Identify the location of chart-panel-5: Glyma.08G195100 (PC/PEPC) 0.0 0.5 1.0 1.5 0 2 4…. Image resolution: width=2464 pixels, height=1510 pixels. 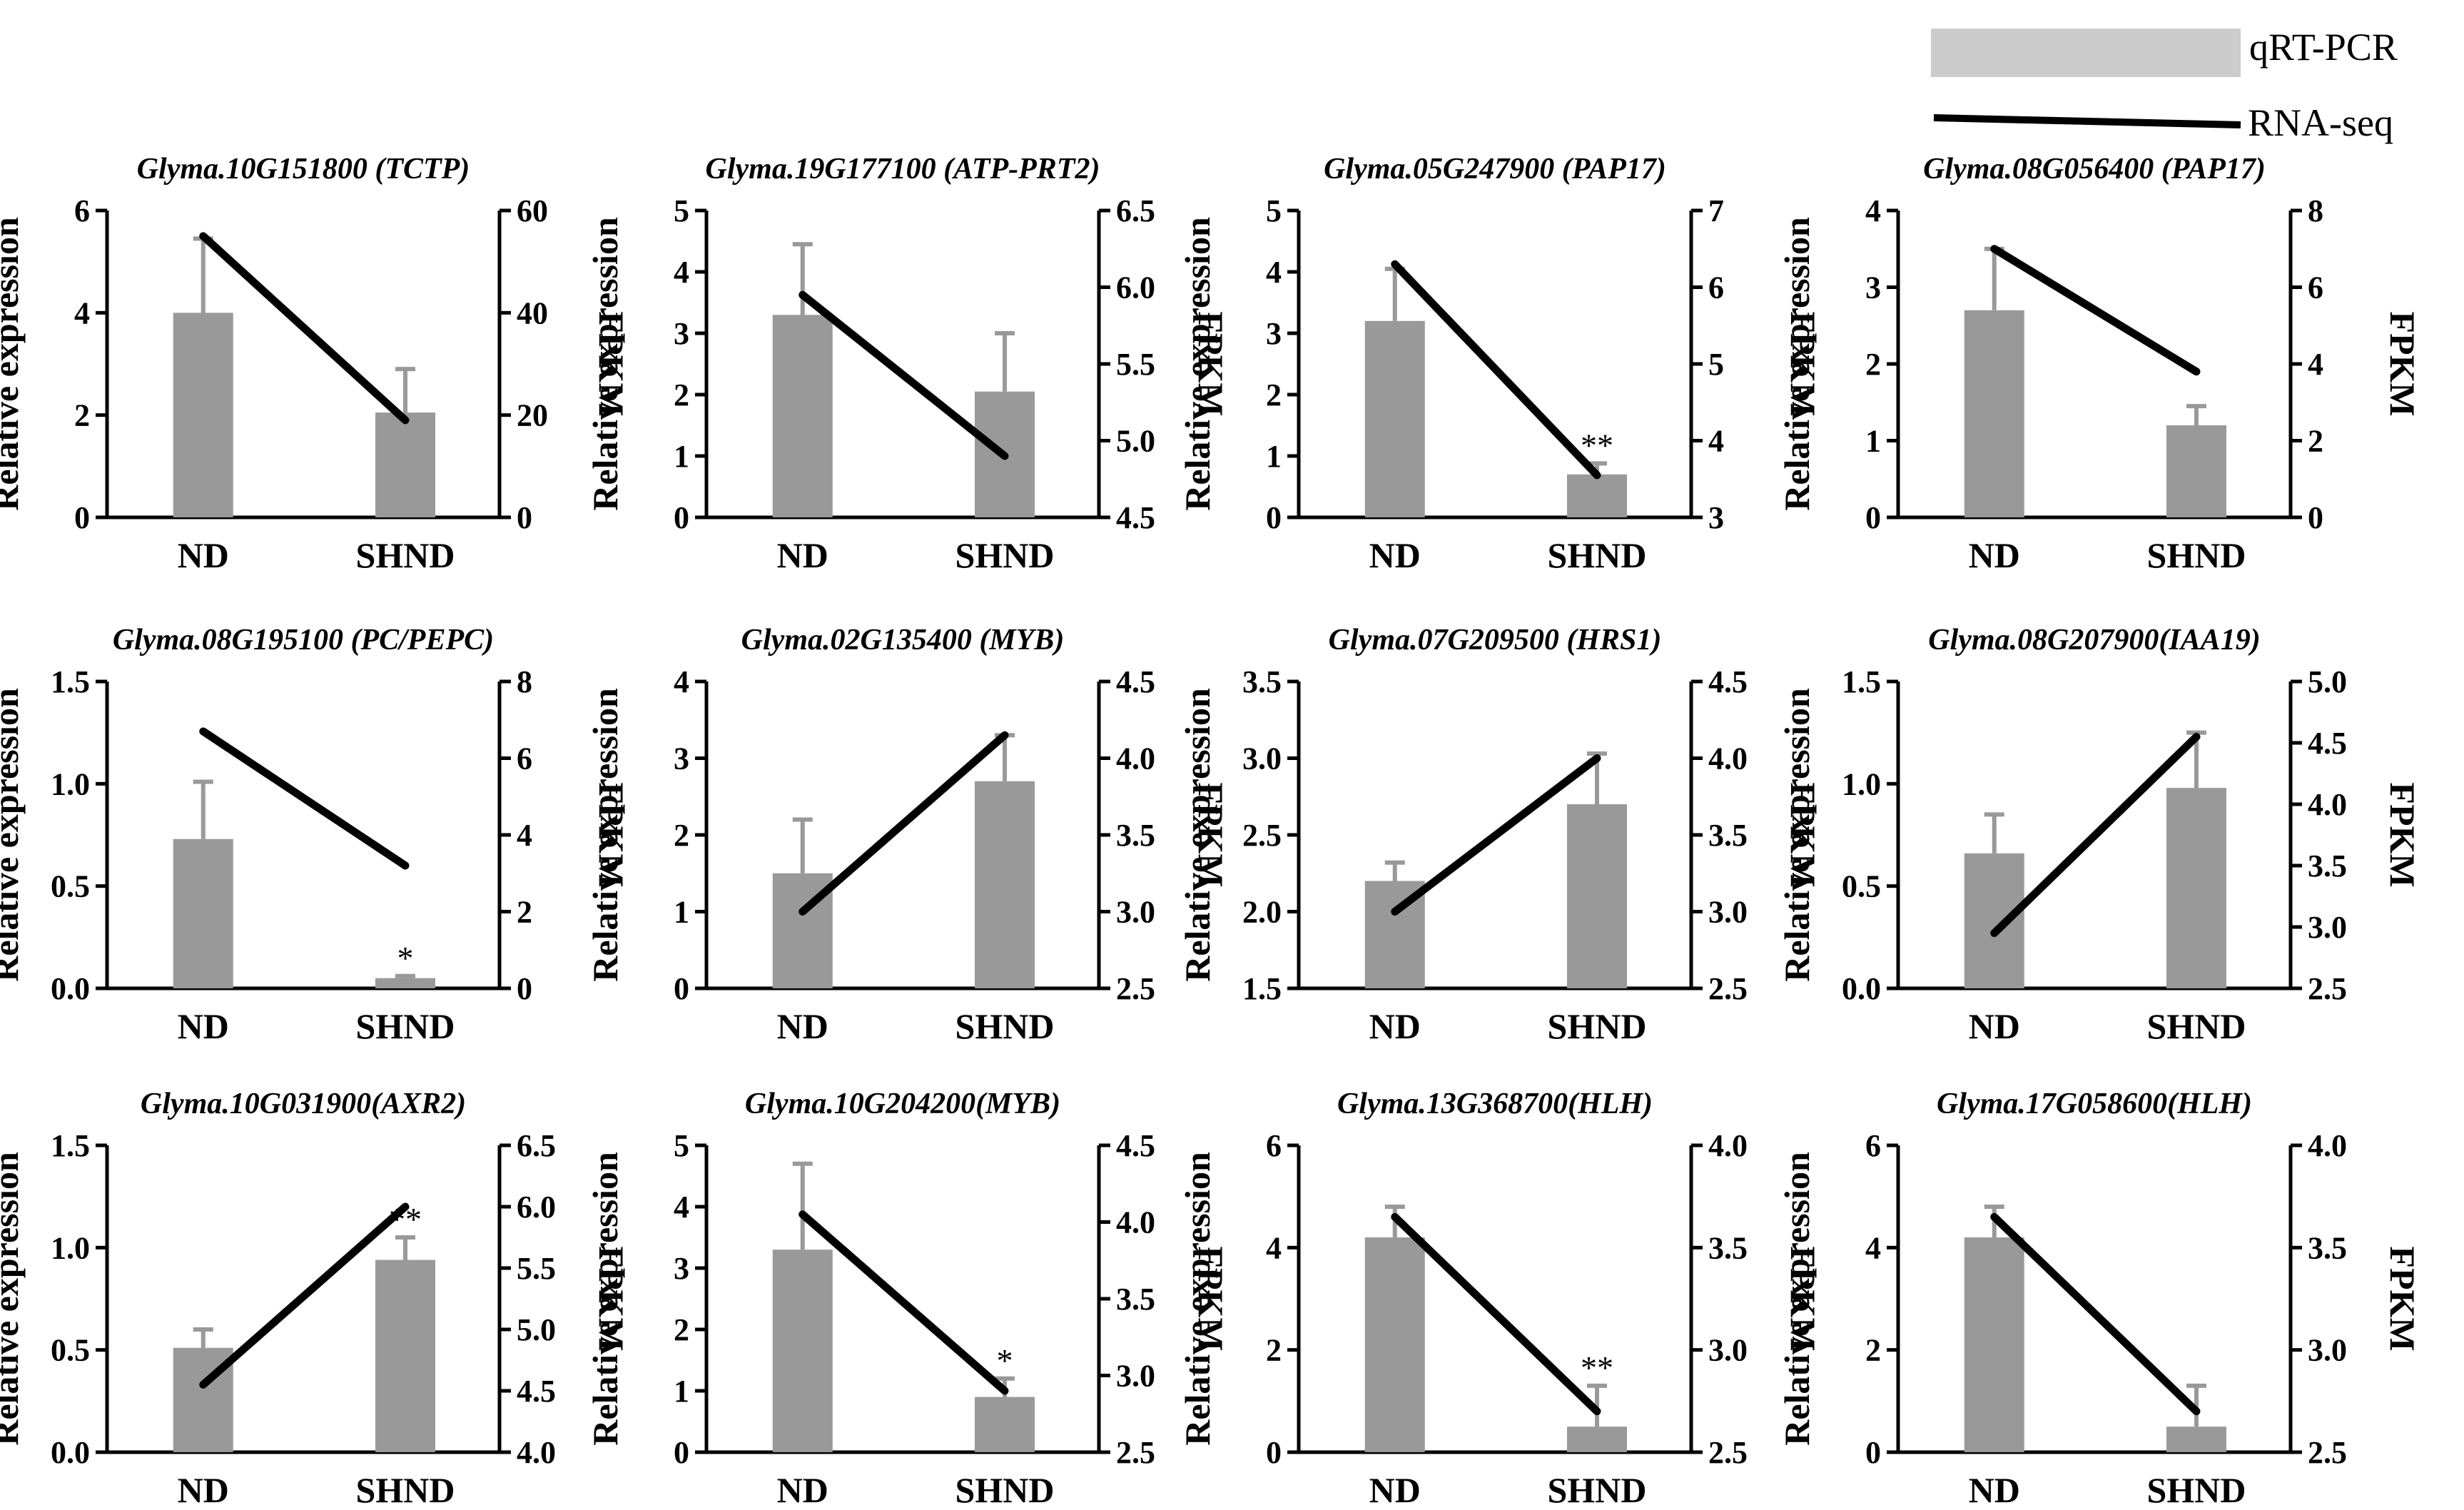
(316, 835).